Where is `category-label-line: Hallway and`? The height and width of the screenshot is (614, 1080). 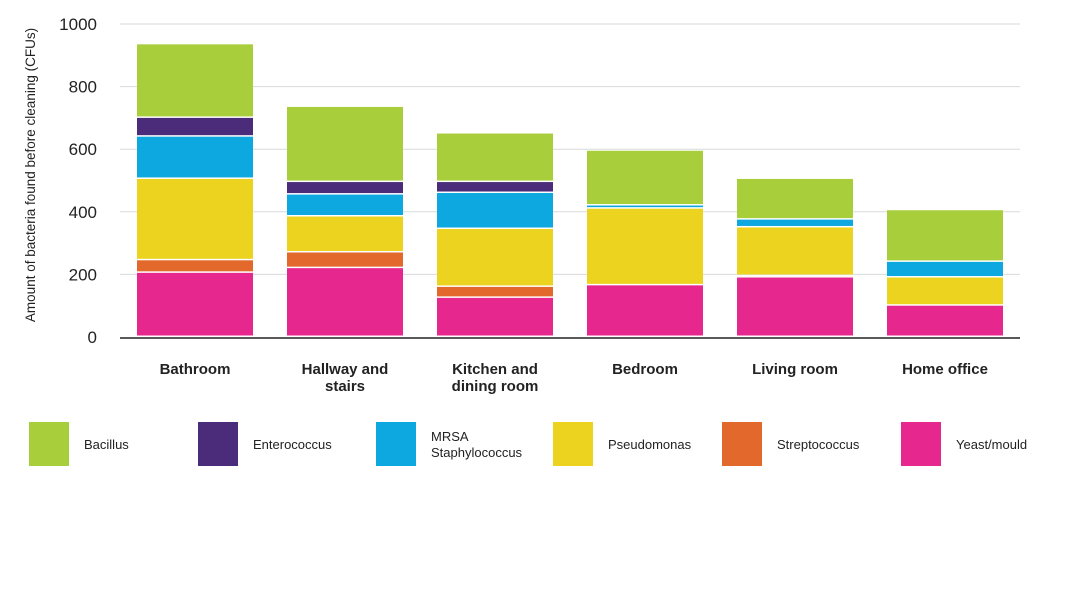 category-label-line: Hallway and is located at coordinates (345, 369).